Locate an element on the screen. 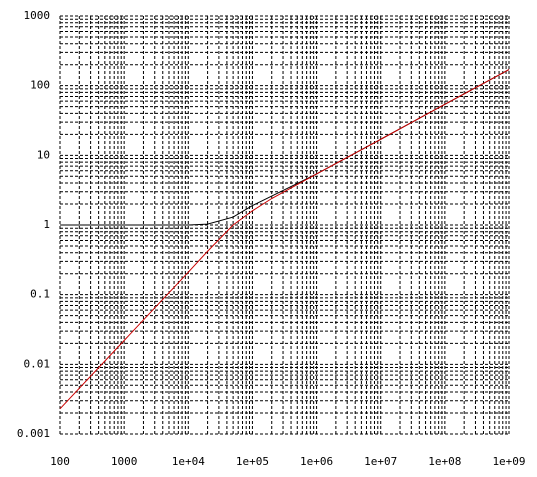 This screenshot has width=537, height=477. y-tick-label: 0.1 is located at coordinates (40, 294).